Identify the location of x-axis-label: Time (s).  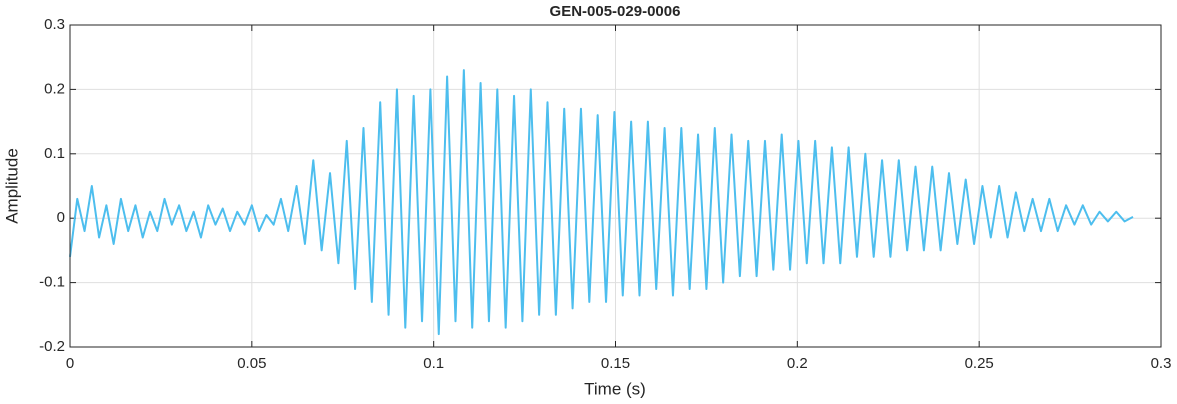
(615, 388).